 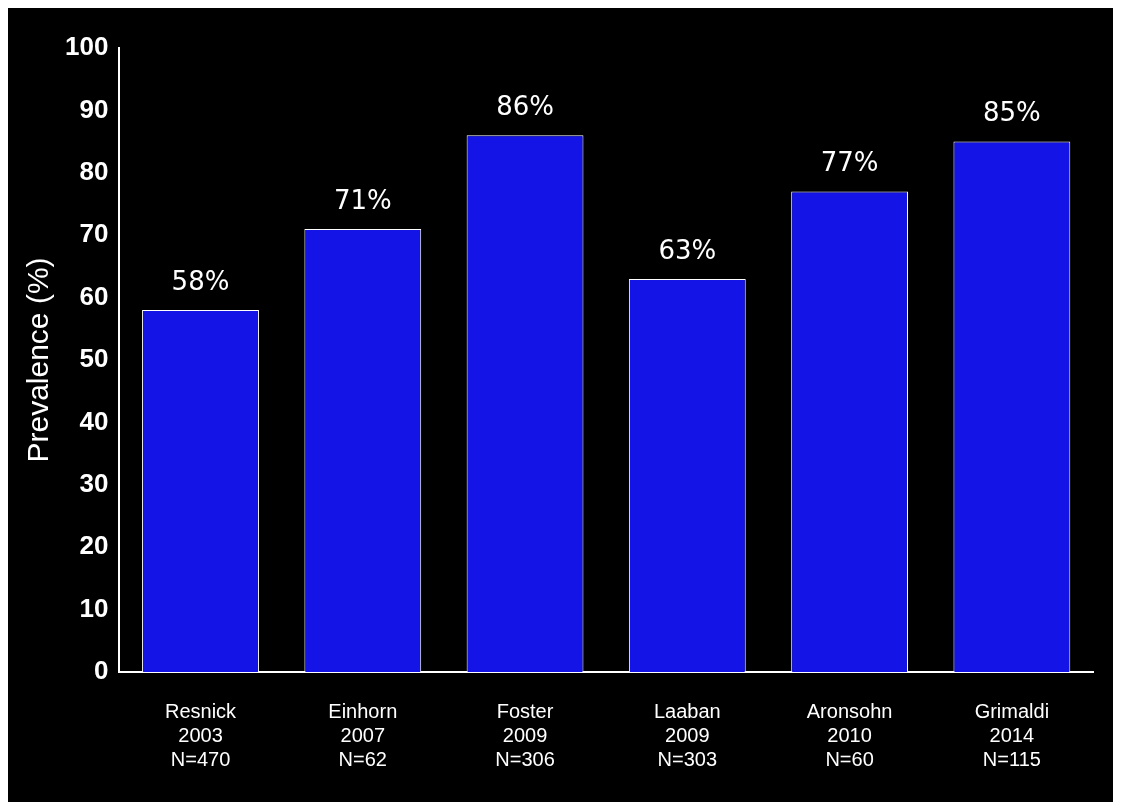 I want to click on y-tick-label: 80, so click(x=94, y=170).